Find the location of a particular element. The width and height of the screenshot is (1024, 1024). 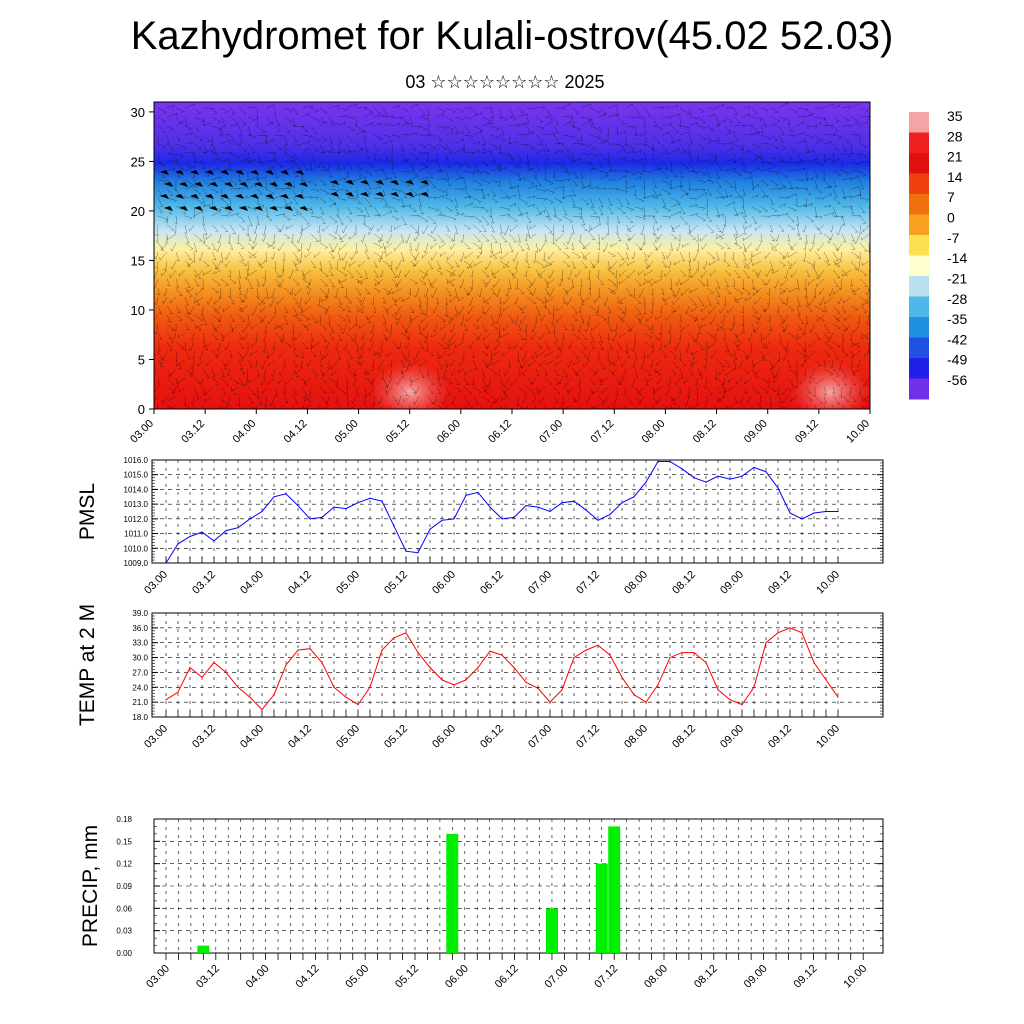

y-tick-label-25: 25 is located at coordinates (138, 161).